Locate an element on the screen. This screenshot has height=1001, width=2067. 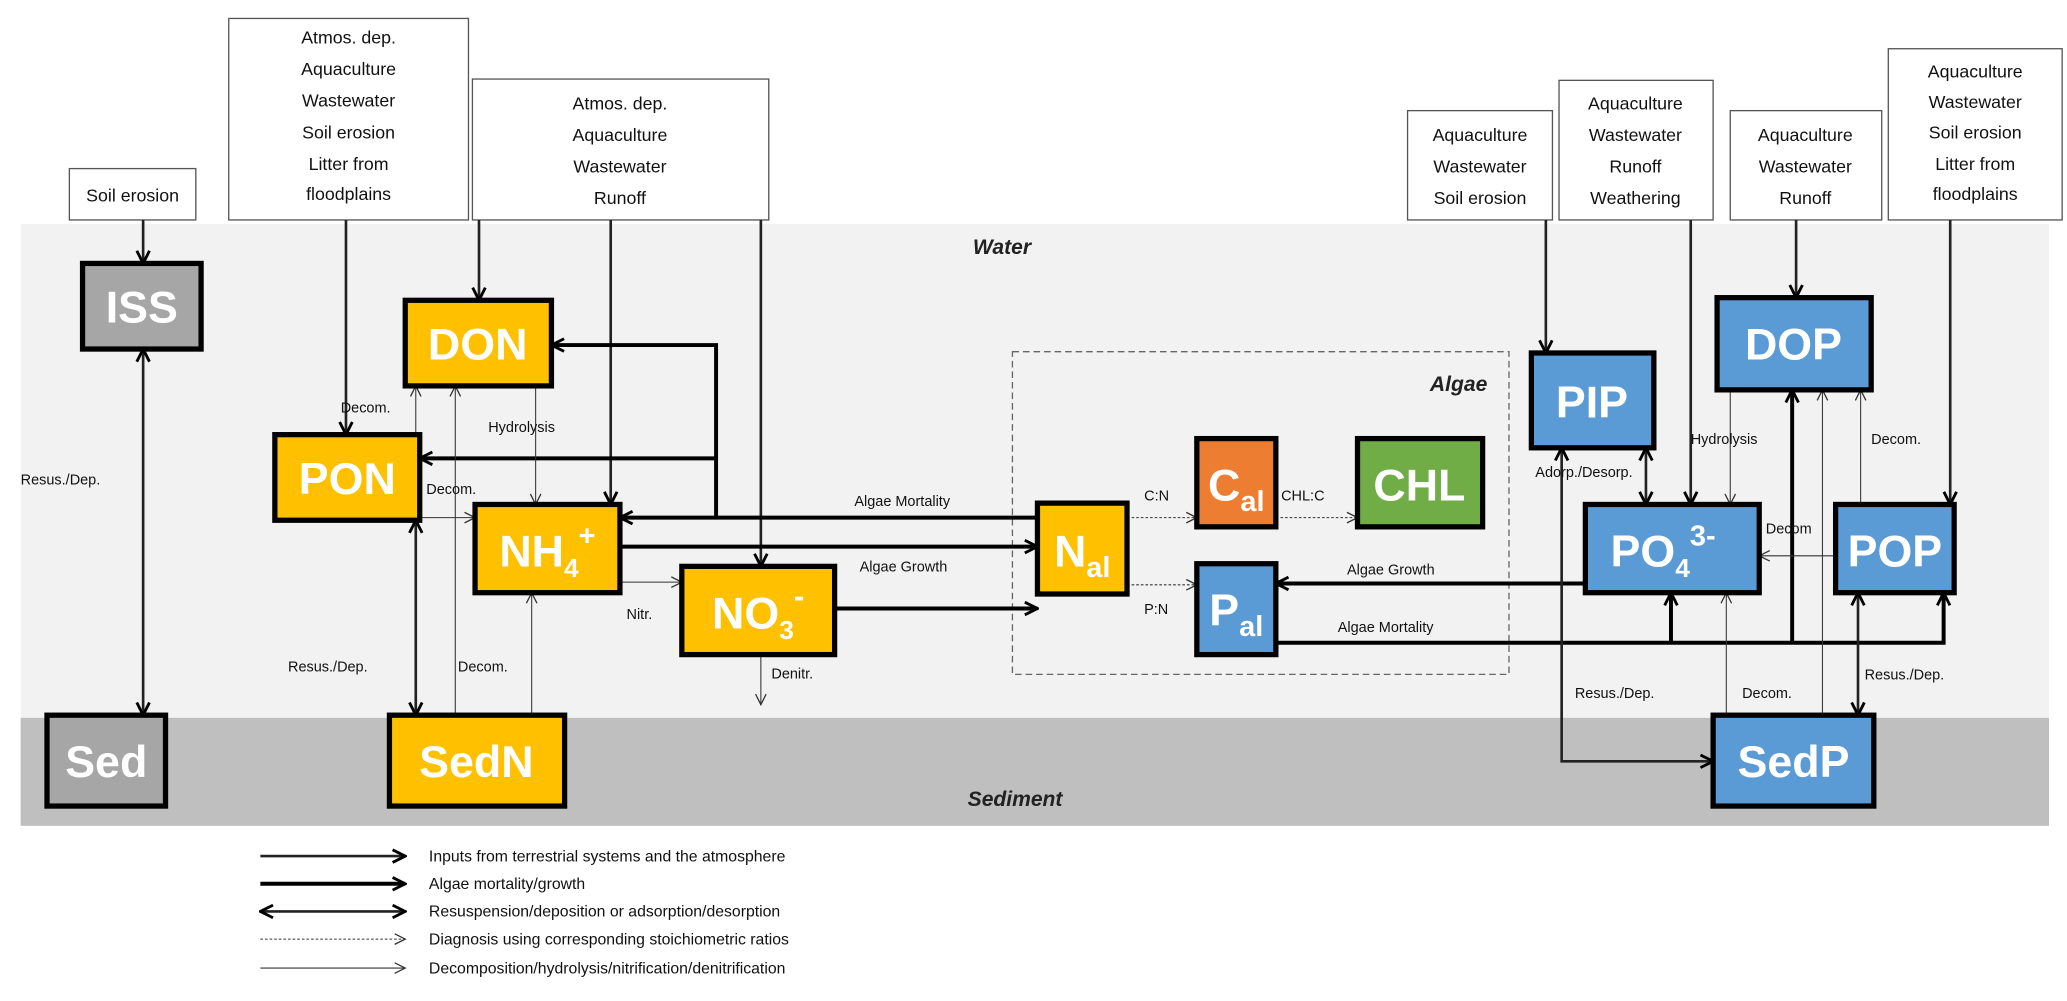
svg-text: DON is located at coordinates (477, 345).